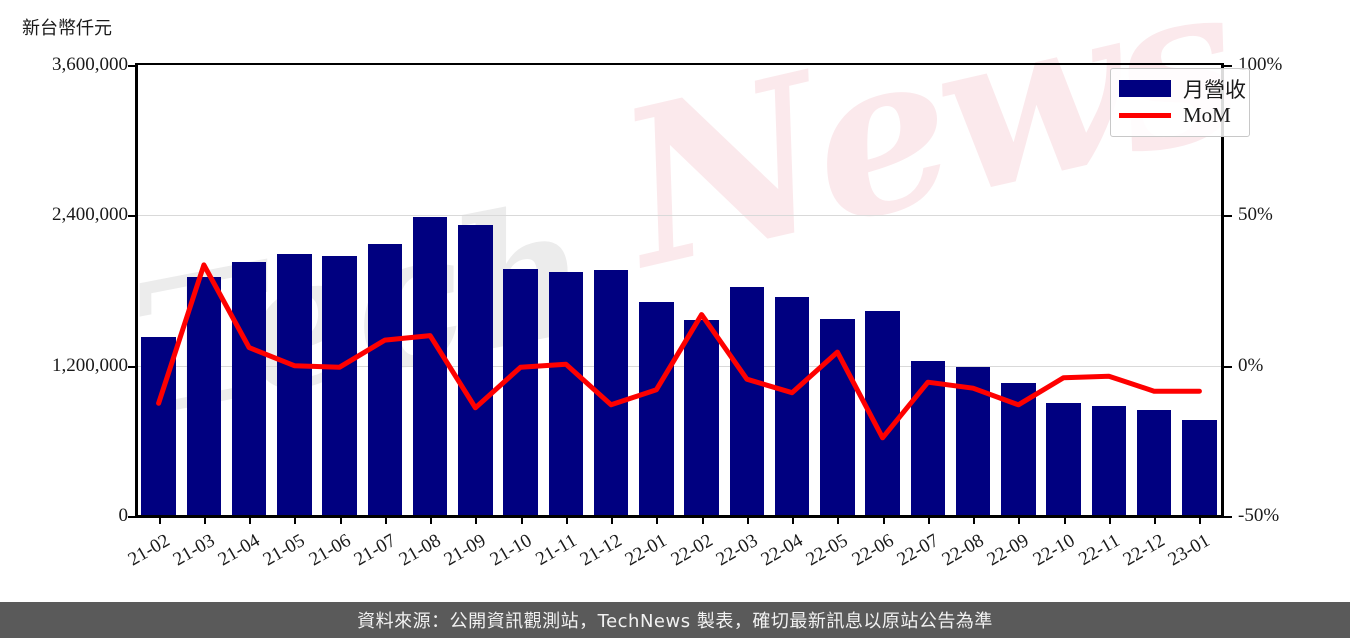 Image resolution: width=1350 pixels, height=638 pixels. What do you see at coordinates (90, 64) in the screenshot?
I see `y-axis-left-label: 3,600,000` at bounding box center [90, 64].